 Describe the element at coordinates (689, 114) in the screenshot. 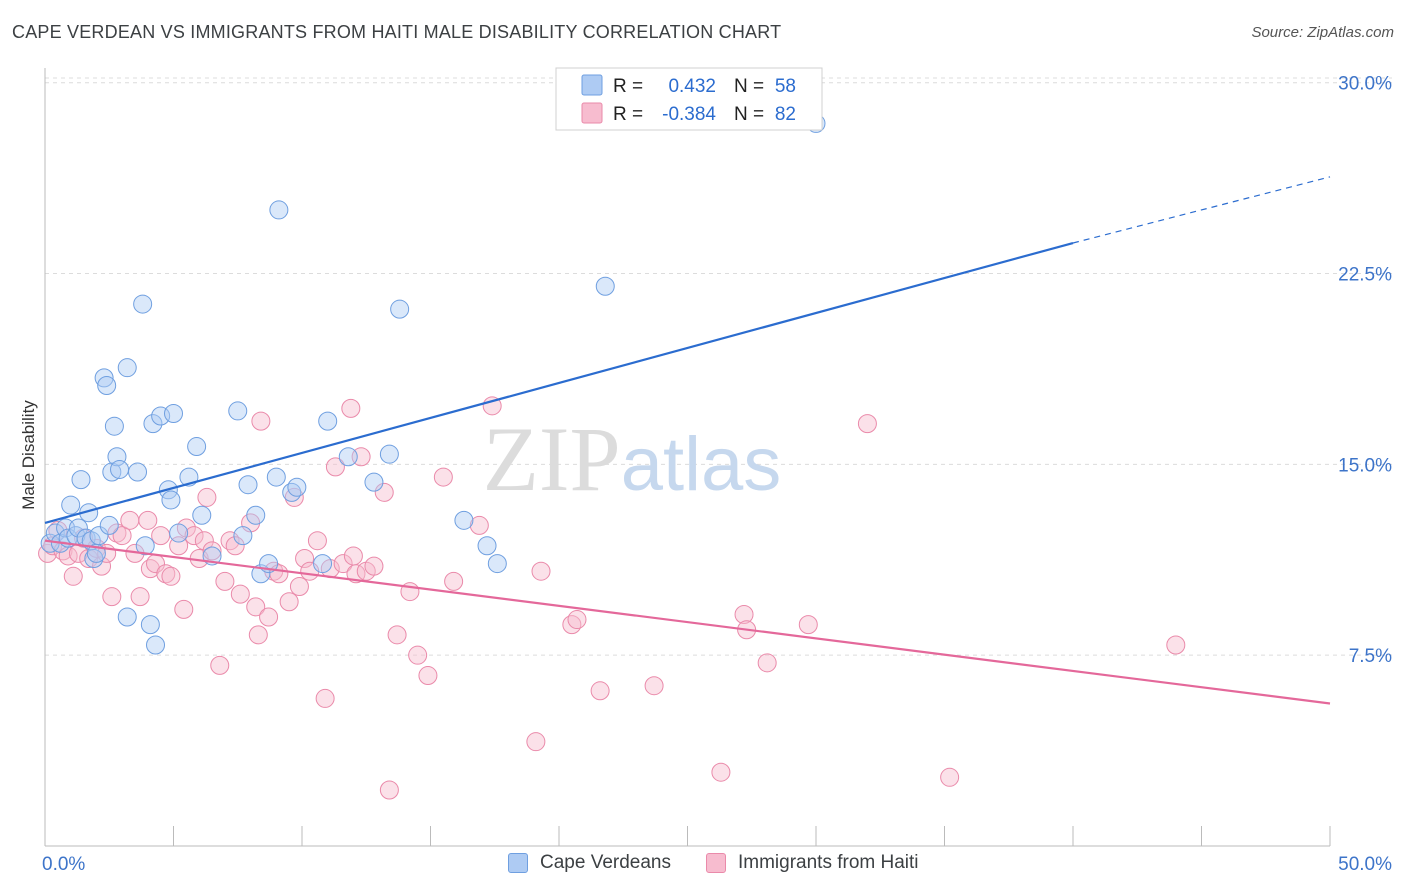

I see `stats-r-value: -0.384` at that location.